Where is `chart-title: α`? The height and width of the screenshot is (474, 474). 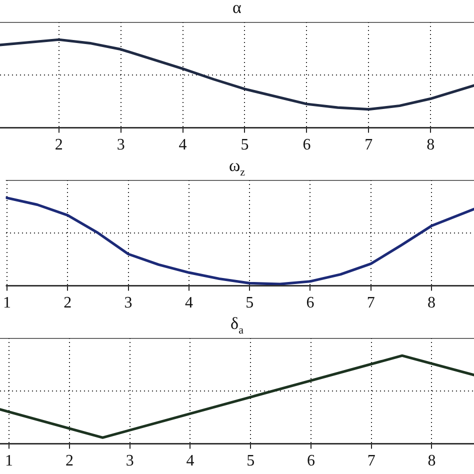 chart-title: α is located at coordinates (237, 9).